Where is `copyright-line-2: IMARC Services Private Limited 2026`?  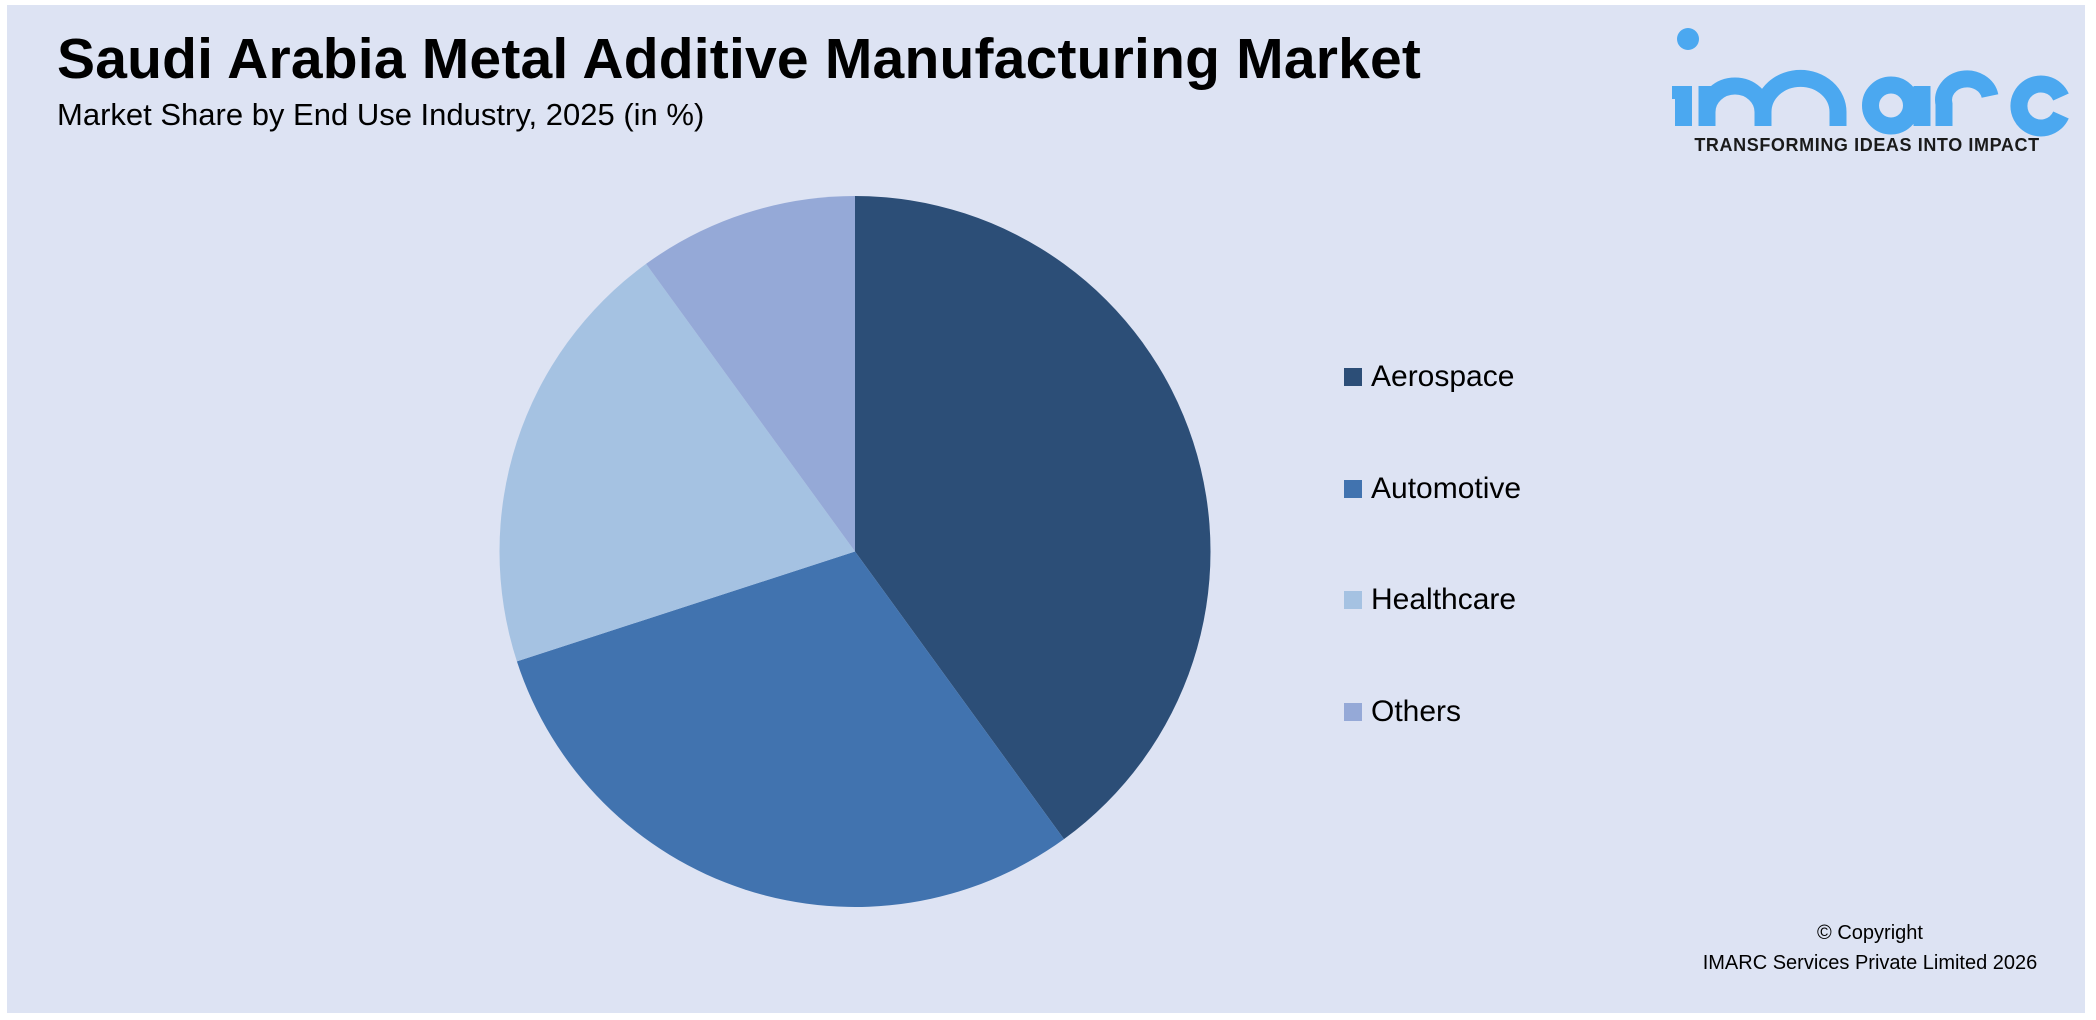 copyright-line-2: IMARC Services Private Limited 2026 is located at coordinates (1870, 963).